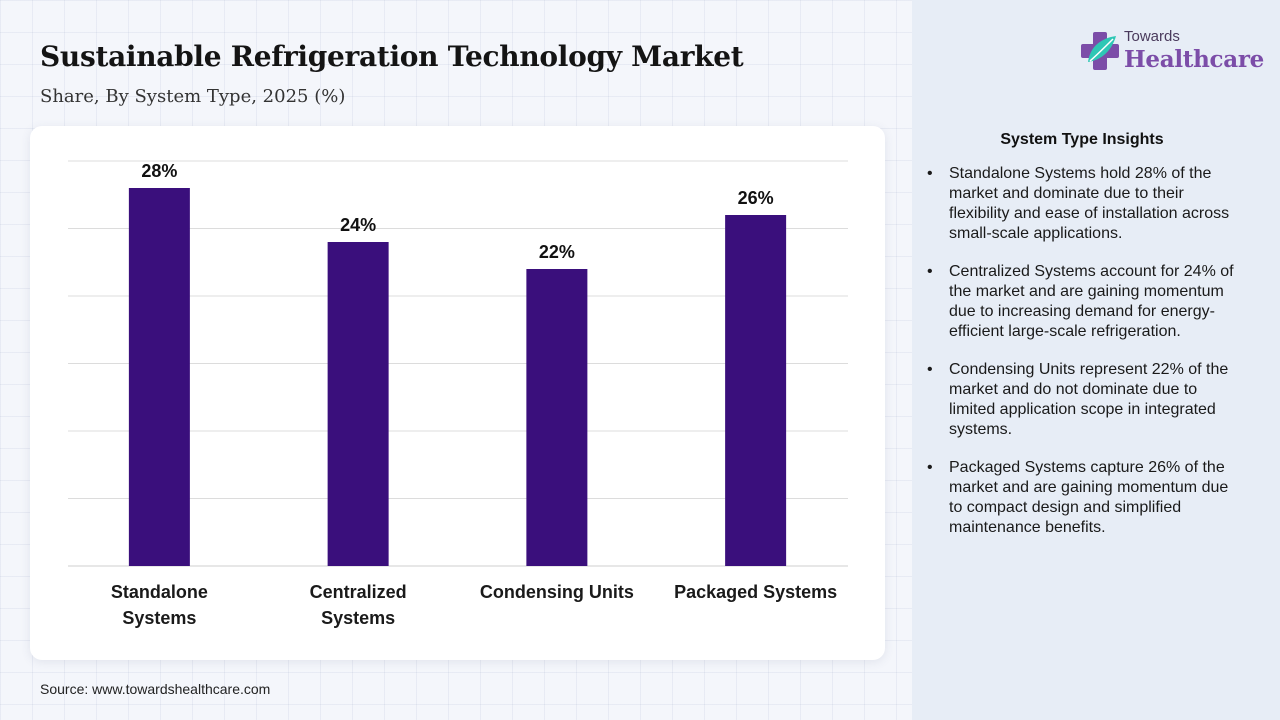 This screenshot has height=720, width=1280. What do you see at coordinates (358, 225) in the screenshot?
I see `data-label: 24%` at bounding box center [358, 225].